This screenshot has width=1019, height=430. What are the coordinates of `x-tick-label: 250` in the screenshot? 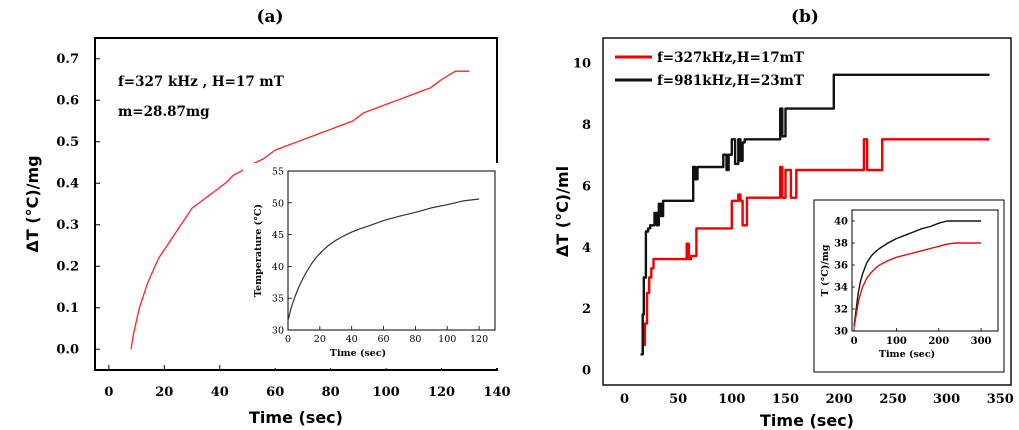 It's located at (892, 399).